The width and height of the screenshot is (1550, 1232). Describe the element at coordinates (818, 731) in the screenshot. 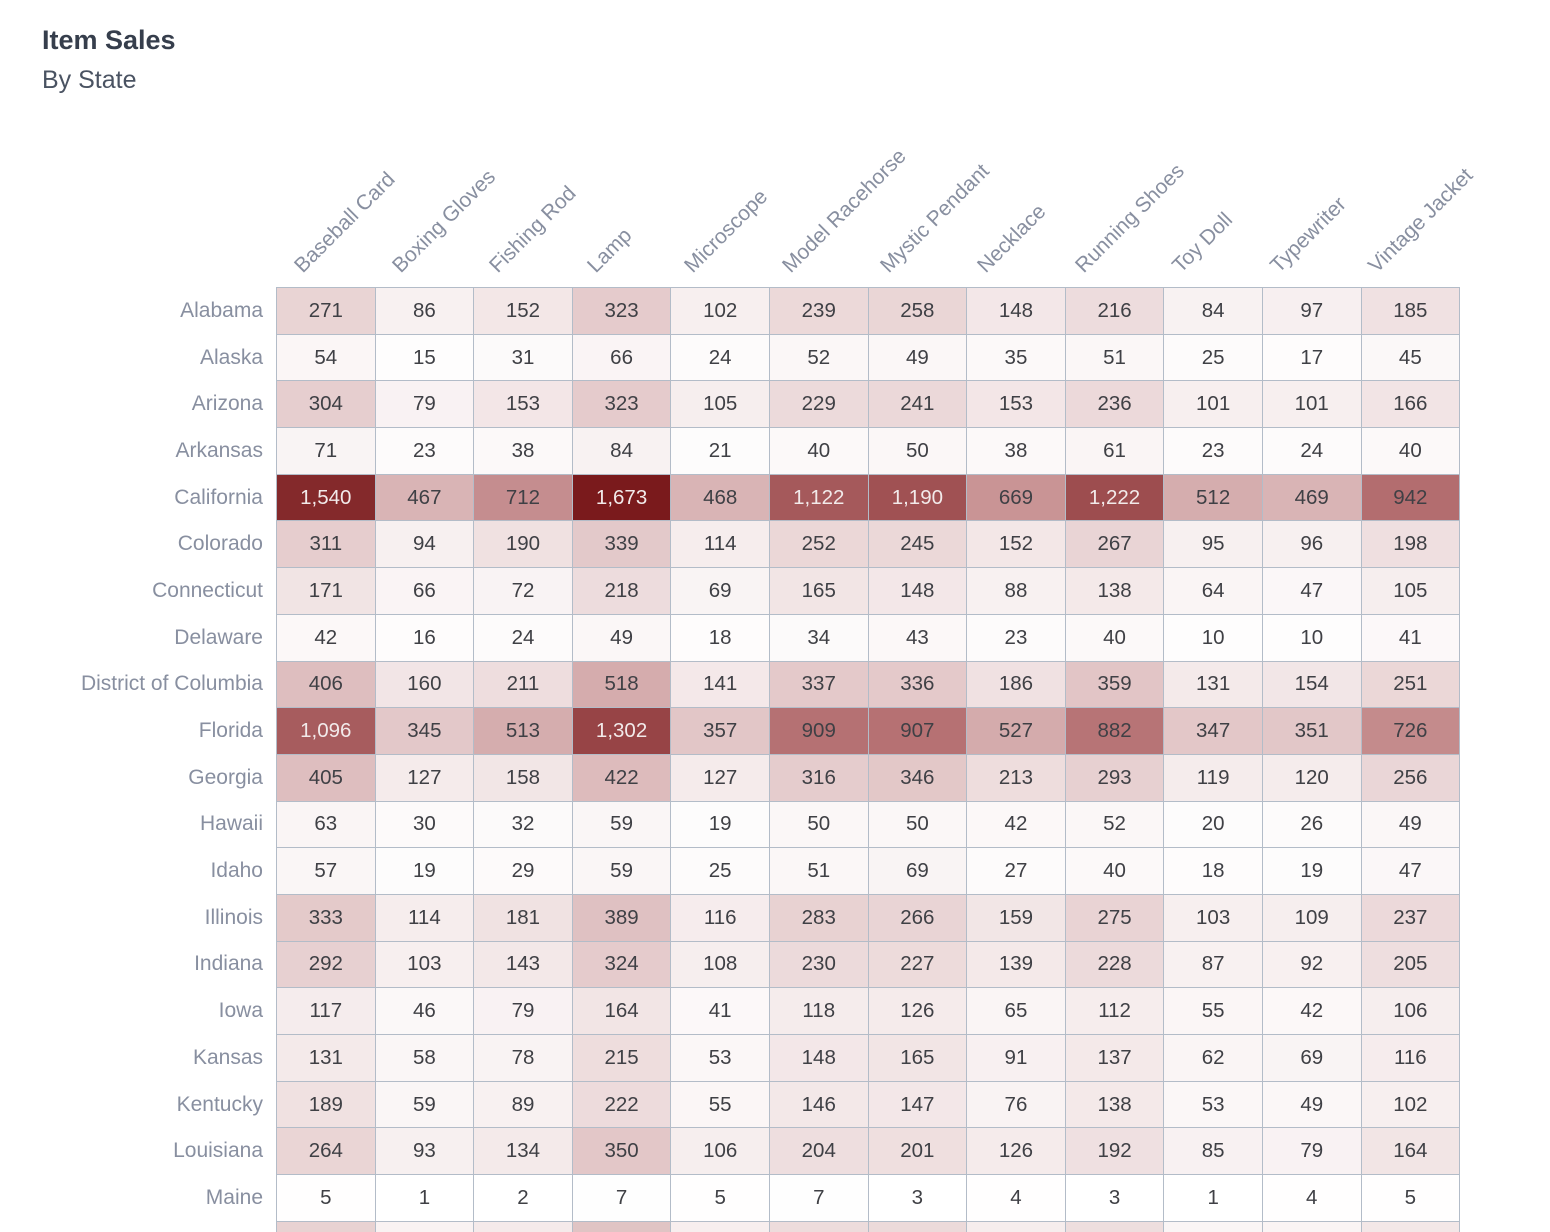

I see `heatmap-cell: 909` at that location.